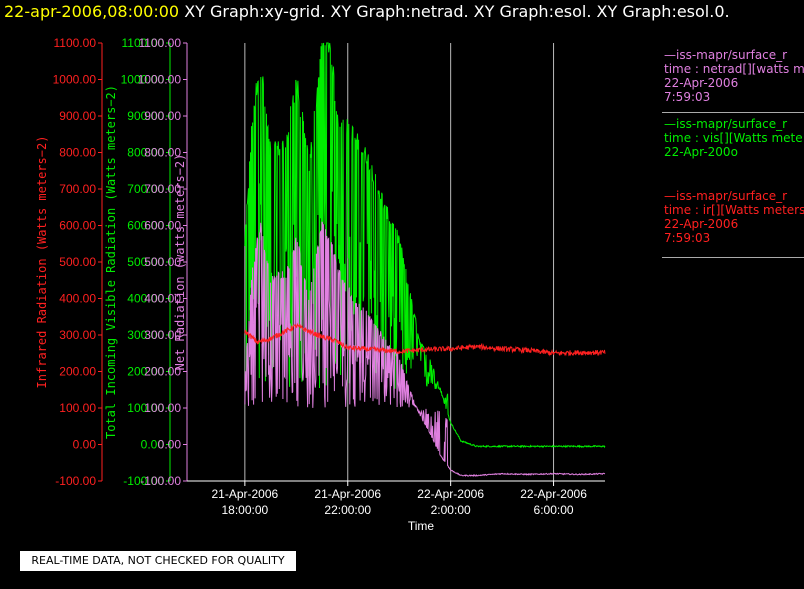 The height and width of the screenshot is (589, 804). Describe the element at coordinates (701, 224) in the screenshot. I see `legend-ir-date: 22-Apr-2006` at that location.